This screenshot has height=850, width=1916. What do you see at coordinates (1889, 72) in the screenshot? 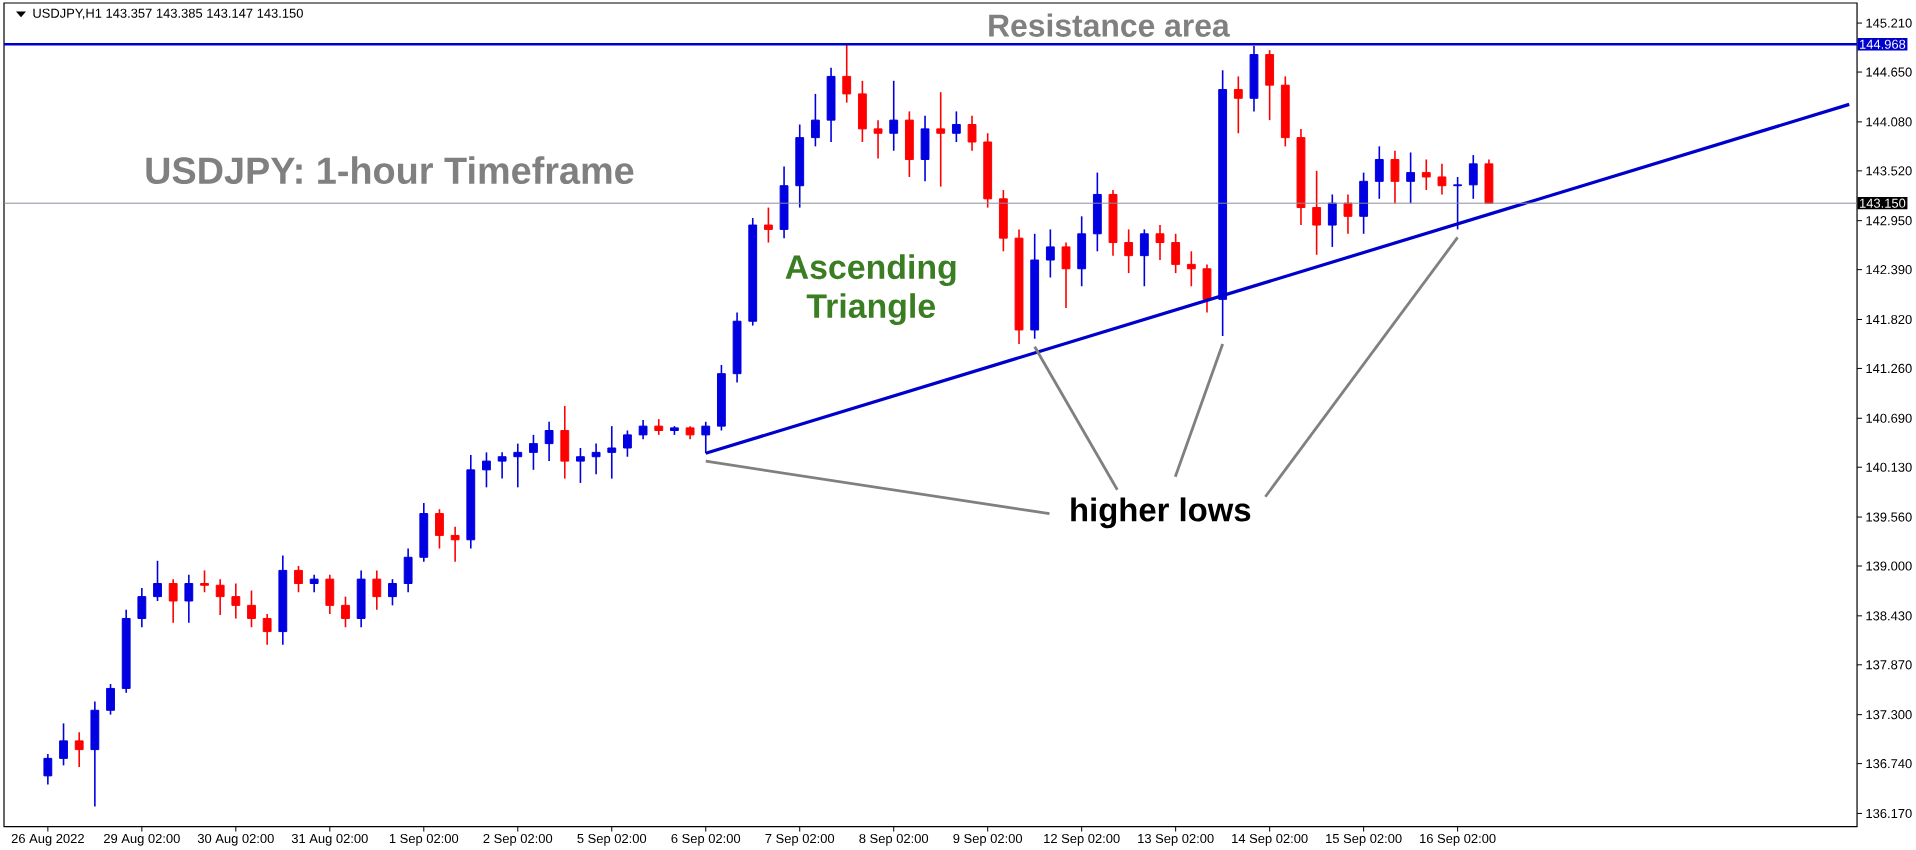
I see `y-tick-label: 144.650` at bounding box center [1889, 72].